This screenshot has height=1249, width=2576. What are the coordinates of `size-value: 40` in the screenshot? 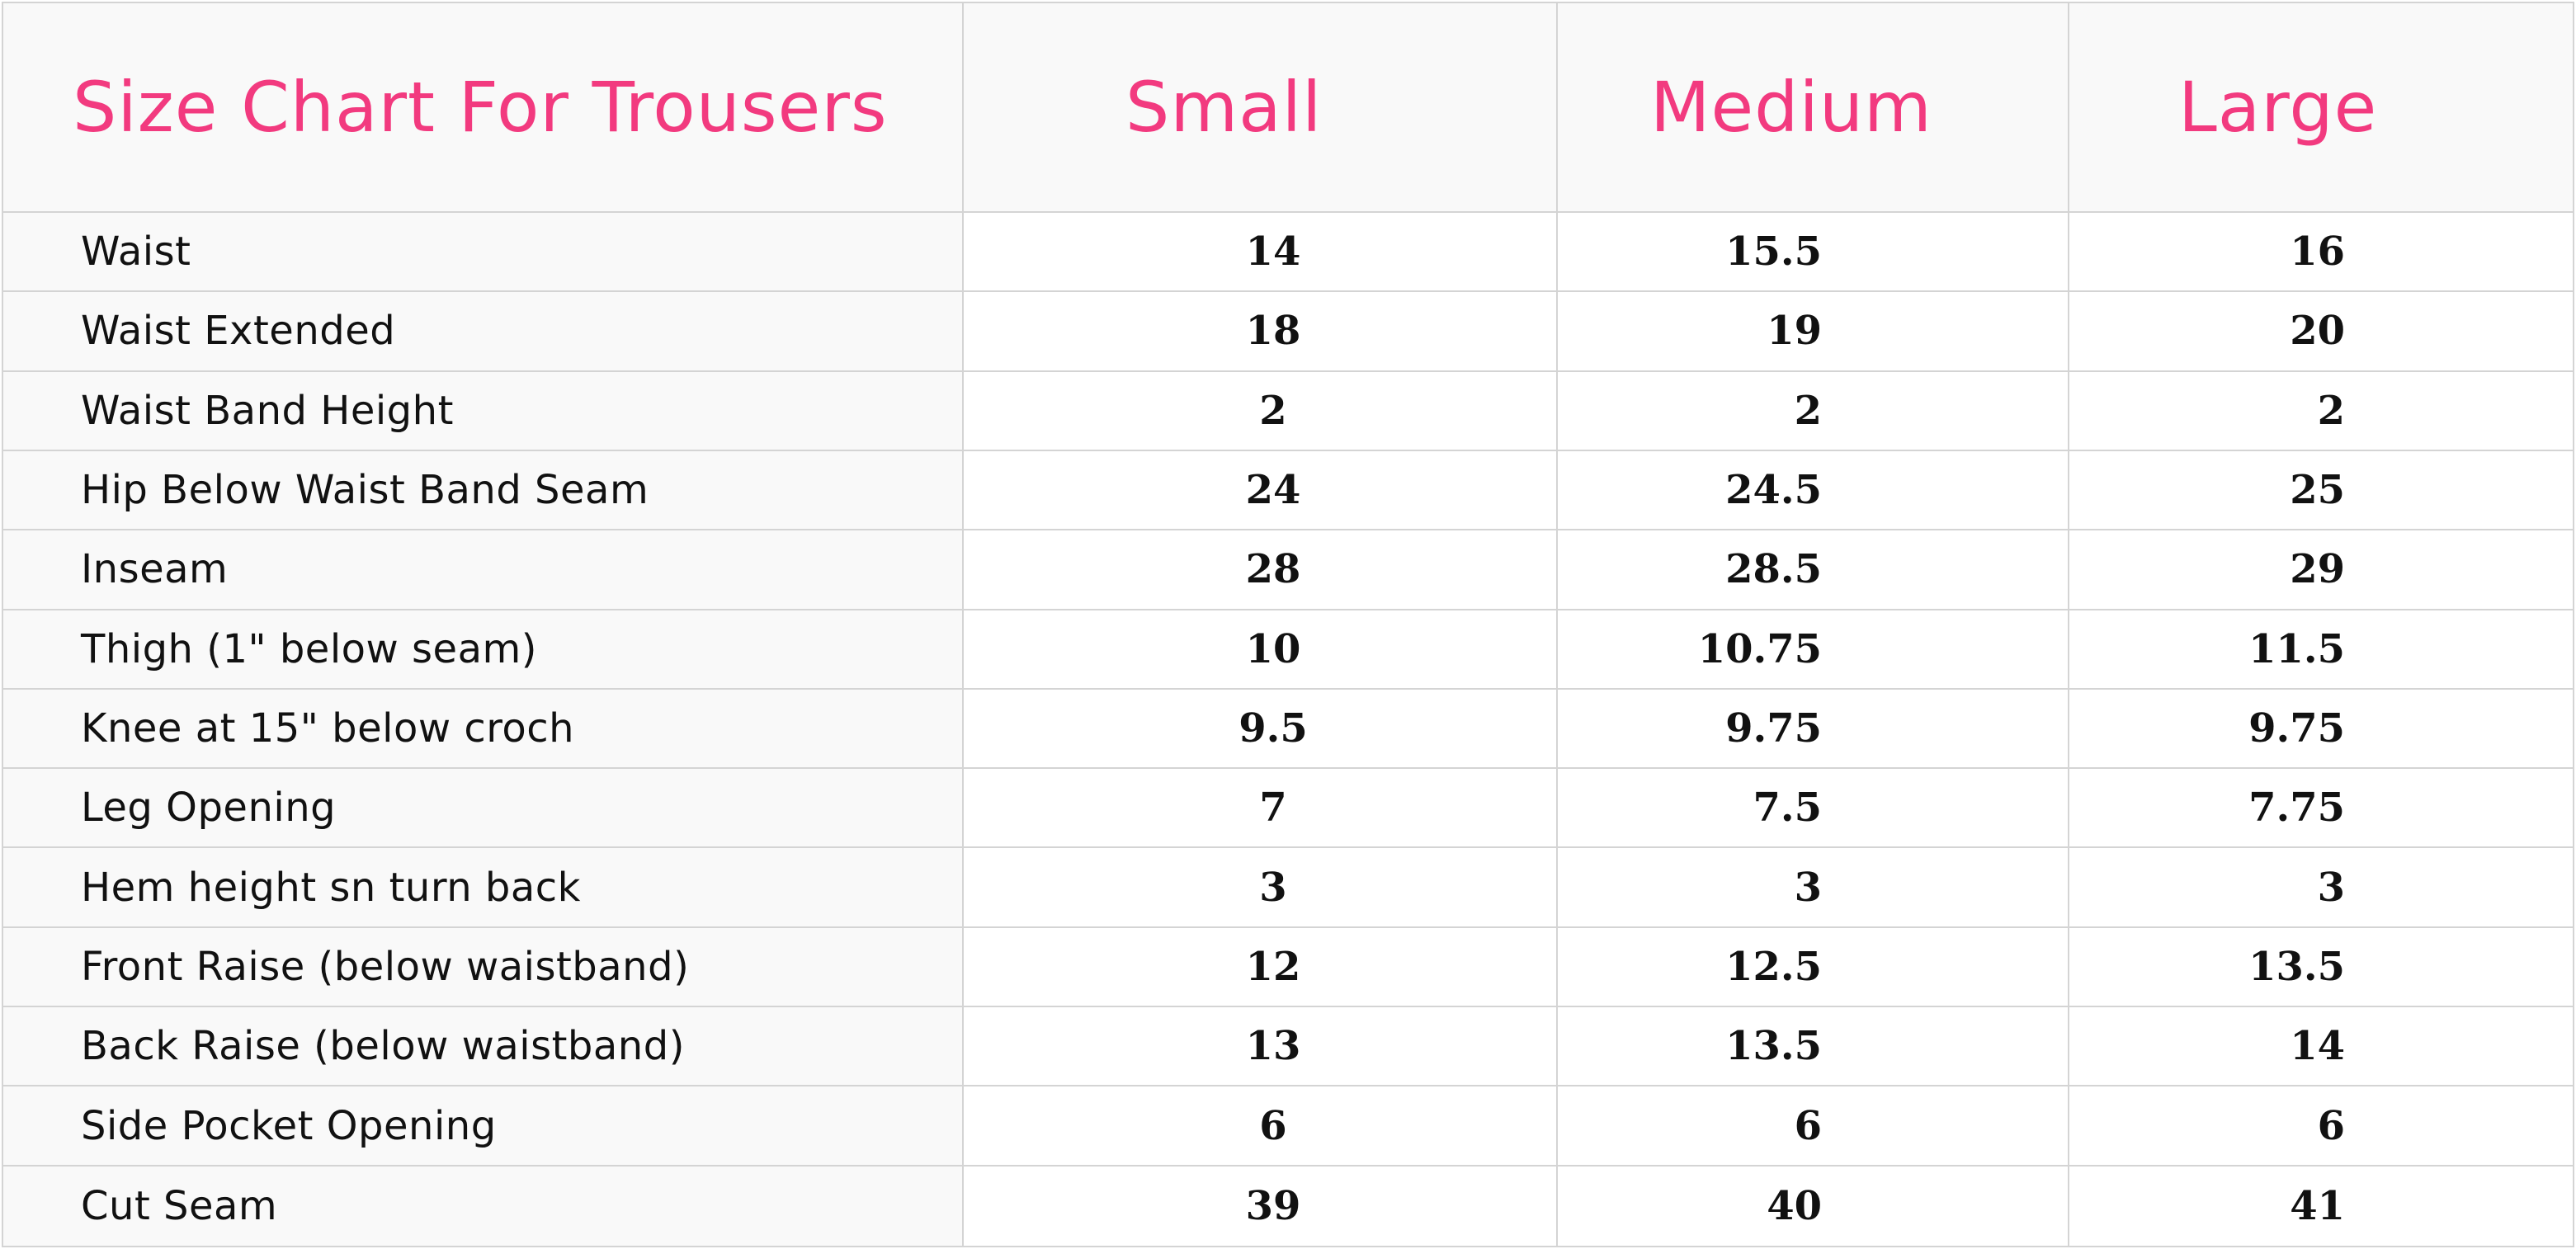 It's located at (1794, 1206).